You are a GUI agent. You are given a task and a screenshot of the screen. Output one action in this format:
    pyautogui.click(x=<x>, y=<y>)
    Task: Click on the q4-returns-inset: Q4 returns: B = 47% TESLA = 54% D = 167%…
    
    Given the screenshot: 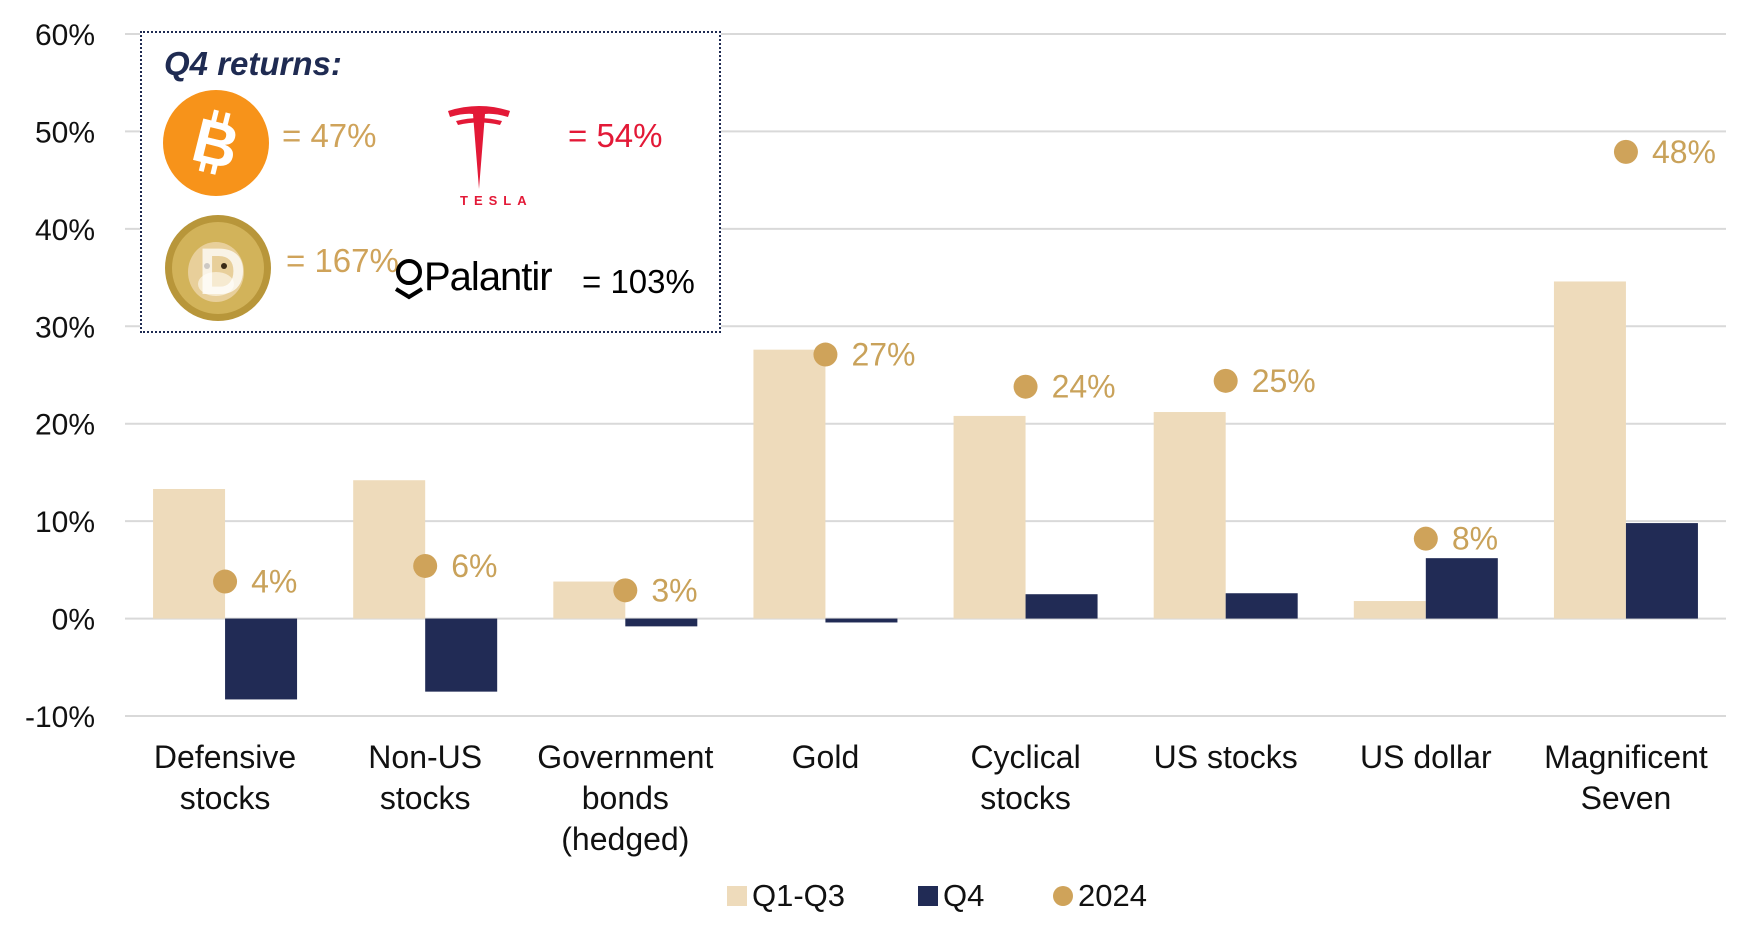 What is the action you would take?
    pyautogui.click(x=430, y=182)
    